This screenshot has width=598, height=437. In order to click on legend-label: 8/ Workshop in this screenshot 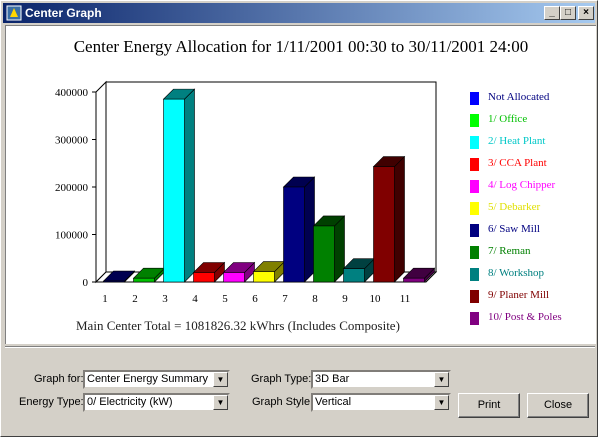, I will do `click(516, 273)`.